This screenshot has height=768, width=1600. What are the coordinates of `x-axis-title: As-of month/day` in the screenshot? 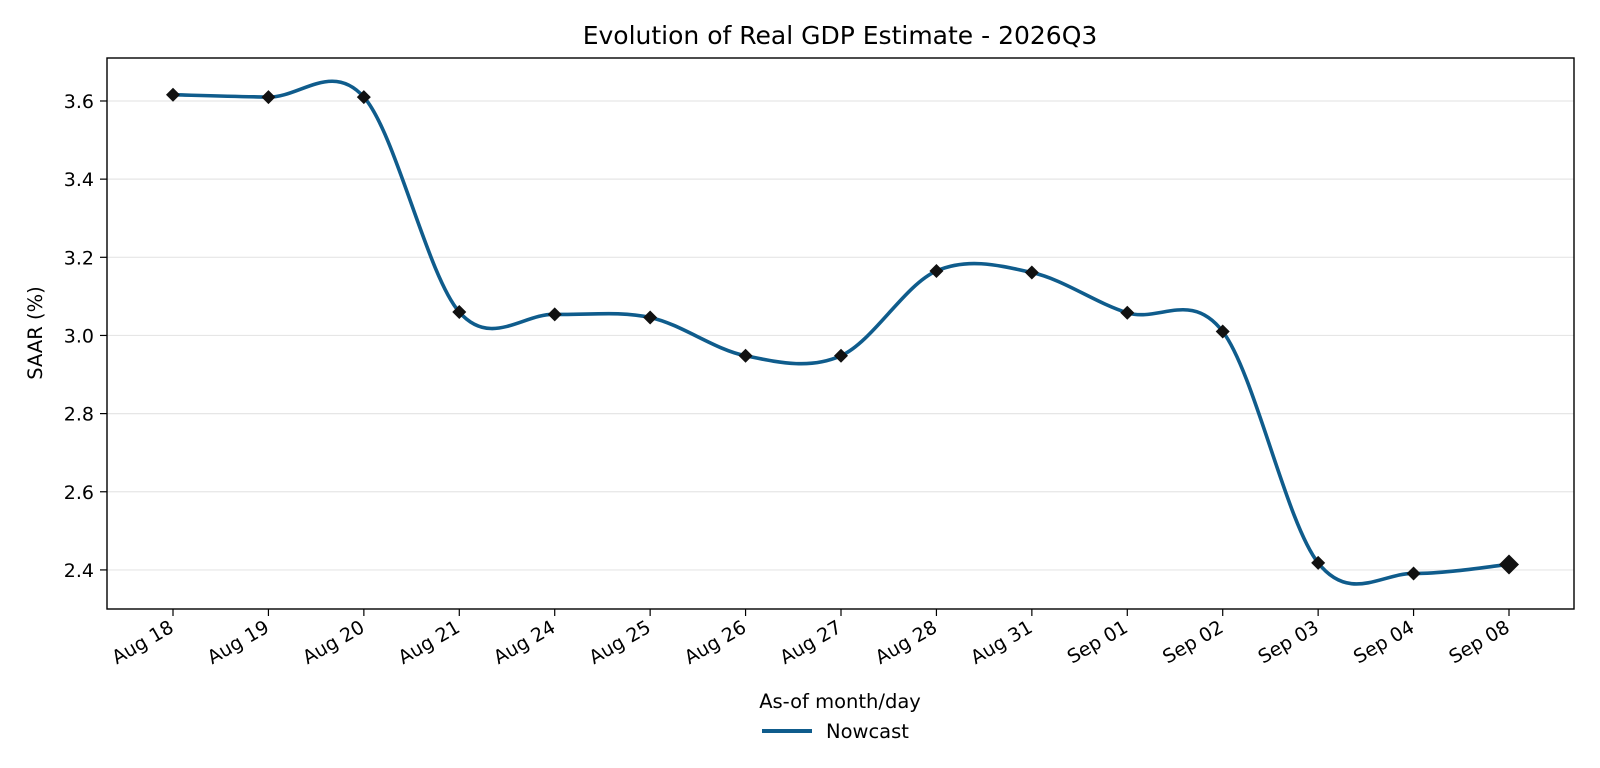 It's located at (840, 701).